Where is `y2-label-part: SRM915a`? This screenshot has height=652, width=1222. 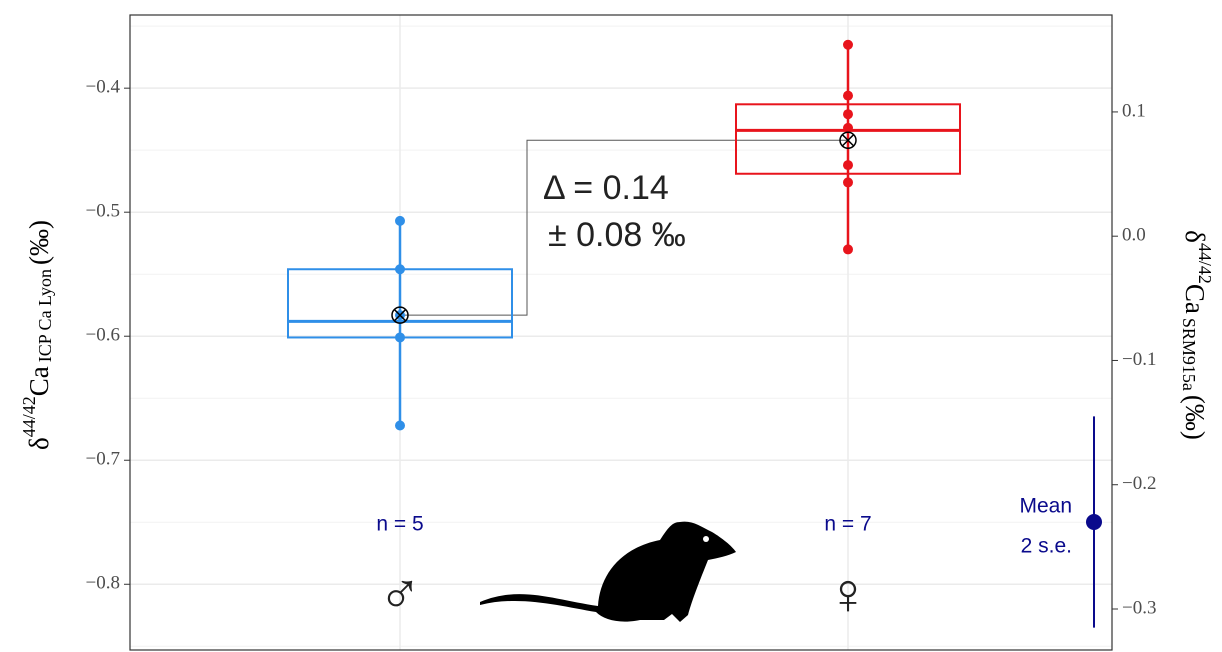 y2-label-part: SRM915a is located at coordinates (1189, 354).